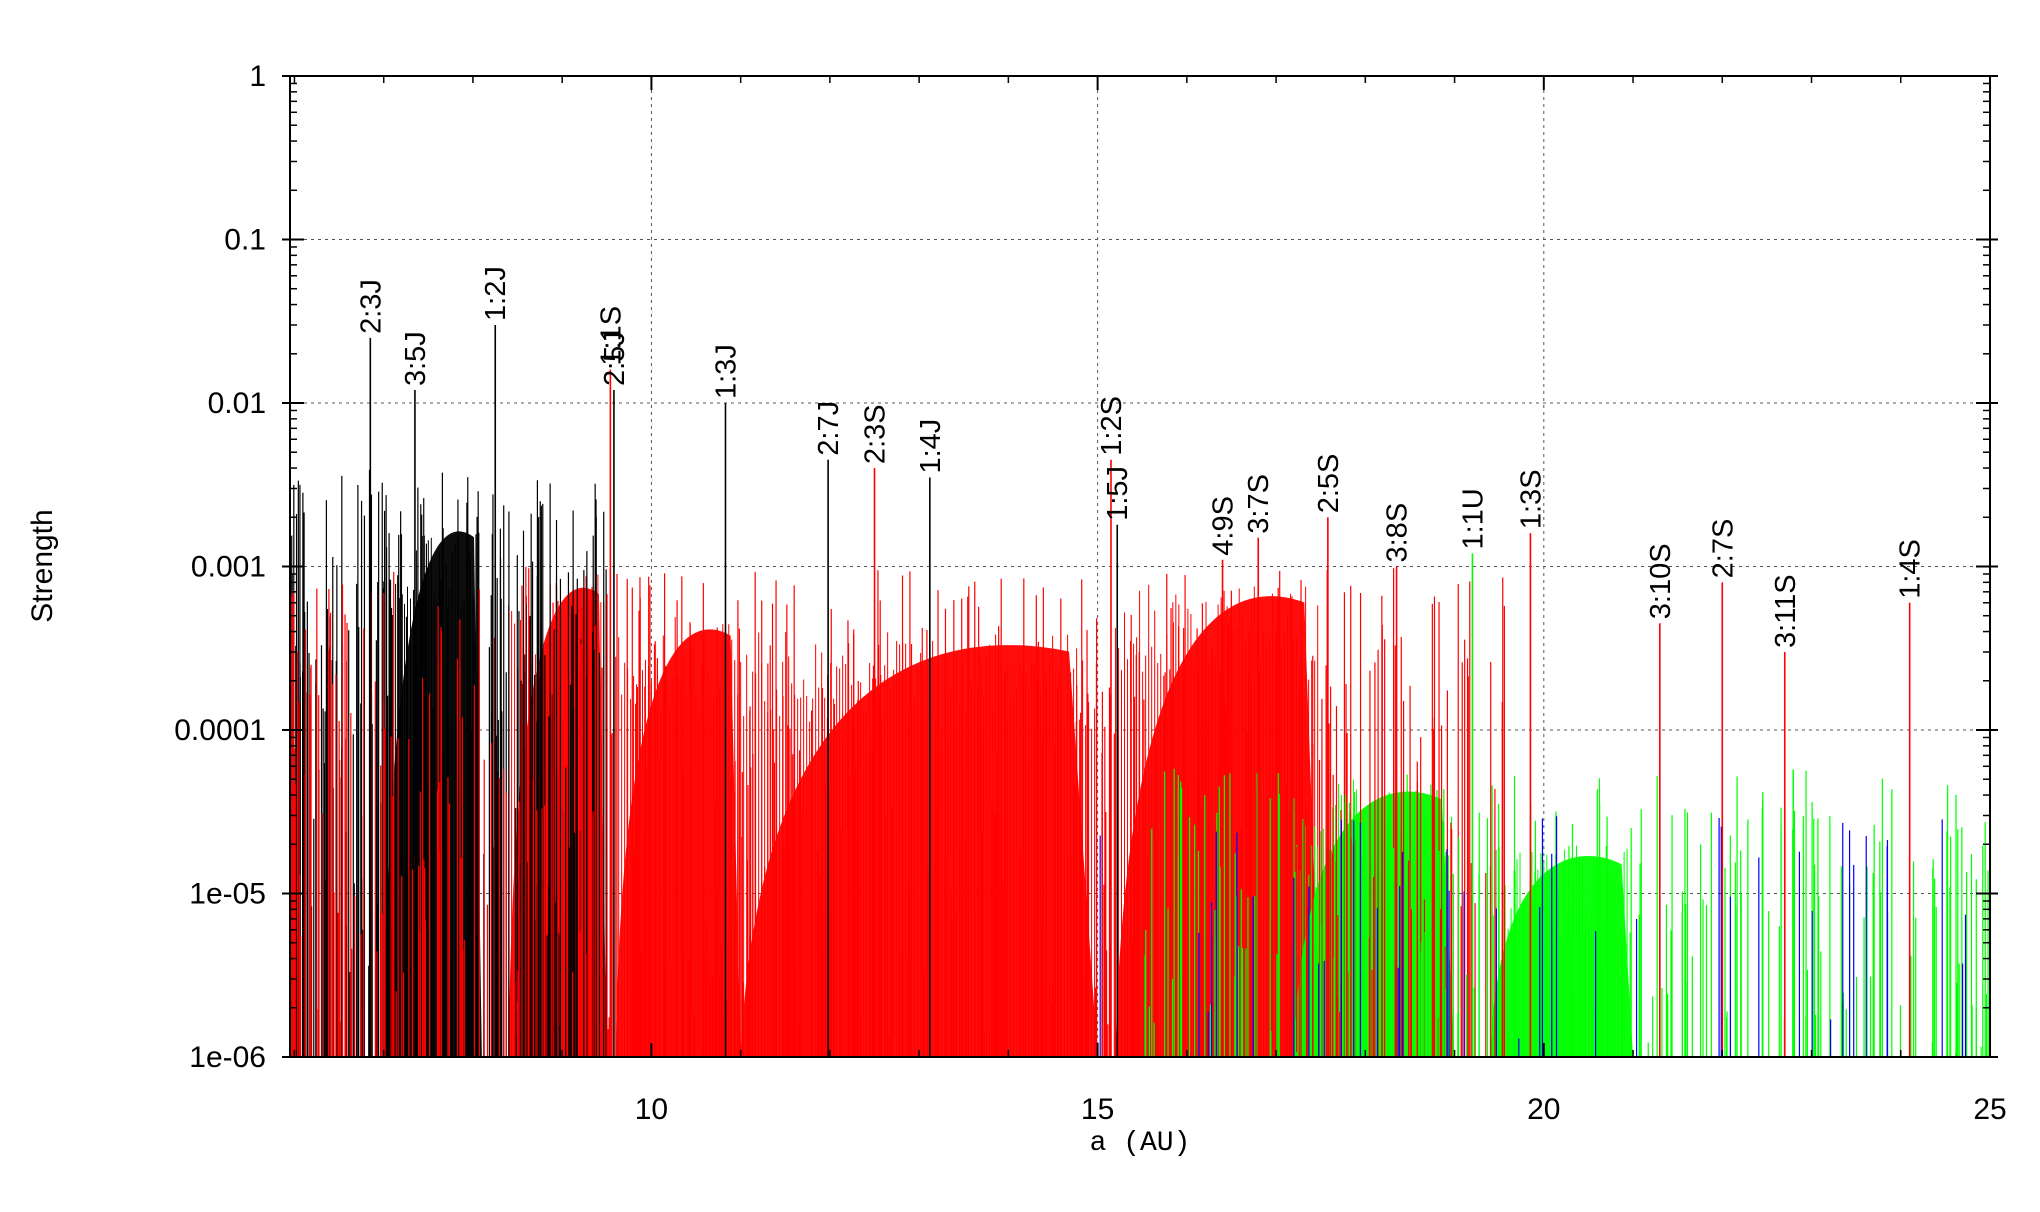  I want to click on resonance-label: 3:7S, so click(1259, 504).